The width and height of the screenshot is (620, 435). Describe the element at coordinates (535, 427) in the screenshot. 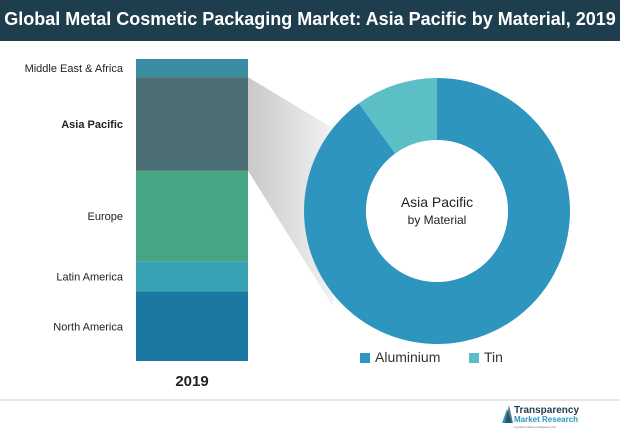

I see `logo-tagline: a global market intelligence firm` at that location.